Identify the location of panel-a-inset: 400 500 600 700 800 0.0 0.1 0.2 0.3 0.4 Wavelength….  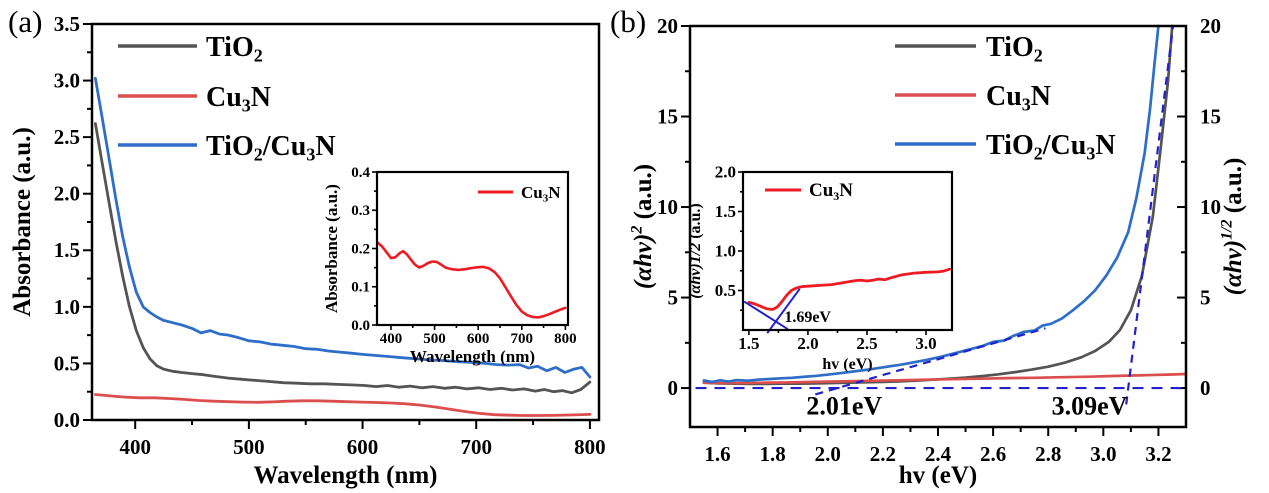
(449, 265).